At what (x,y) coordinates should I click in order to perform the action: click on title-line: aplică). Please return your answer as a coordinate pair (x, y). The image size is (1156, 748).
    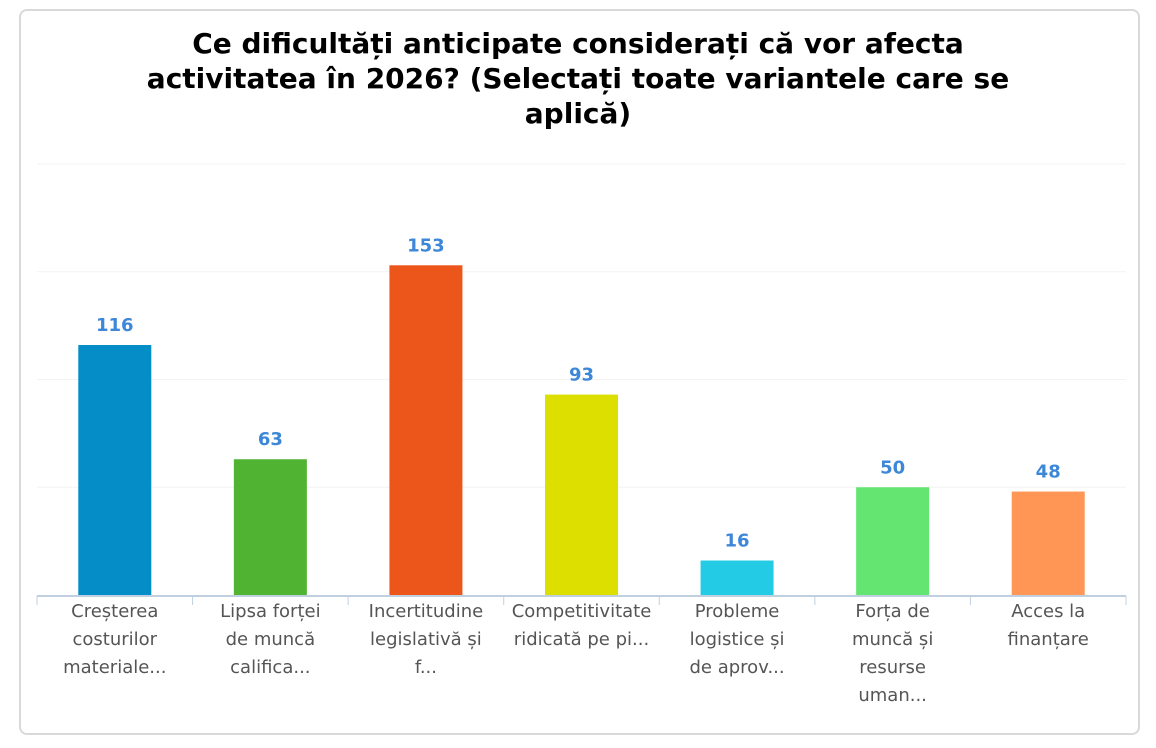
    Looking at the image, I should click on (578, 113).